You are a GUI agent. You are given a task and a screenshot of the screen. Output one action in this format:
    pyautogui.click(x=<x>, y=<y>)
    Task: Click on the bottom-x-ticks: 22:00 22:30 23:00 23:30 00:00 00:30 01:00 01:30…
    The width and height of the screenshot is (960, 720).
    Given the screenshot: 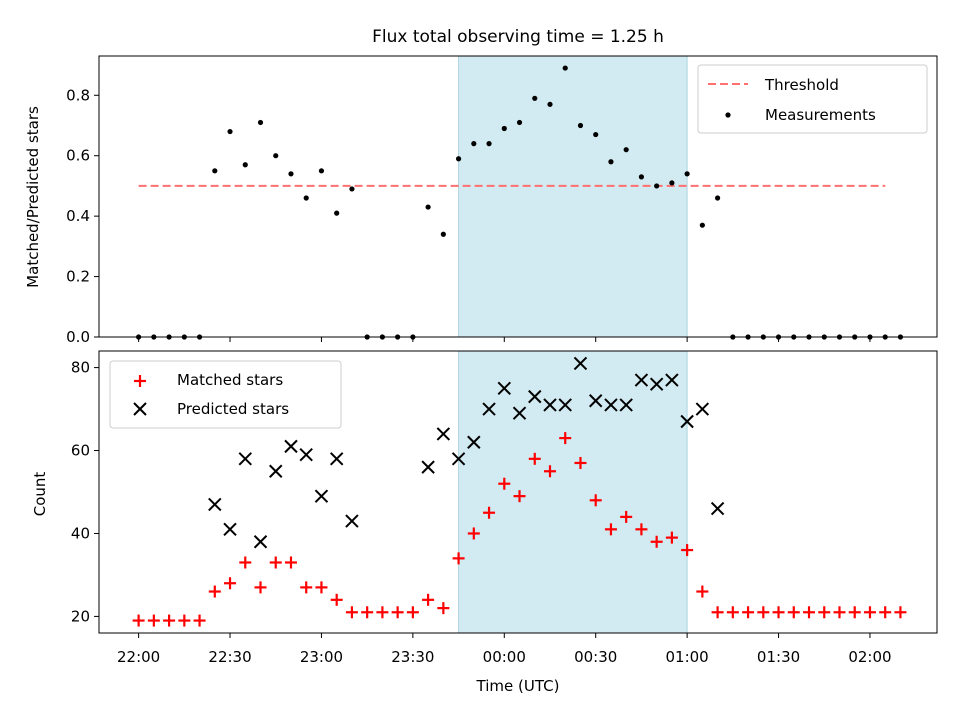 What is the action you would take?
    pyautogui.click(x=504, y=649)
    